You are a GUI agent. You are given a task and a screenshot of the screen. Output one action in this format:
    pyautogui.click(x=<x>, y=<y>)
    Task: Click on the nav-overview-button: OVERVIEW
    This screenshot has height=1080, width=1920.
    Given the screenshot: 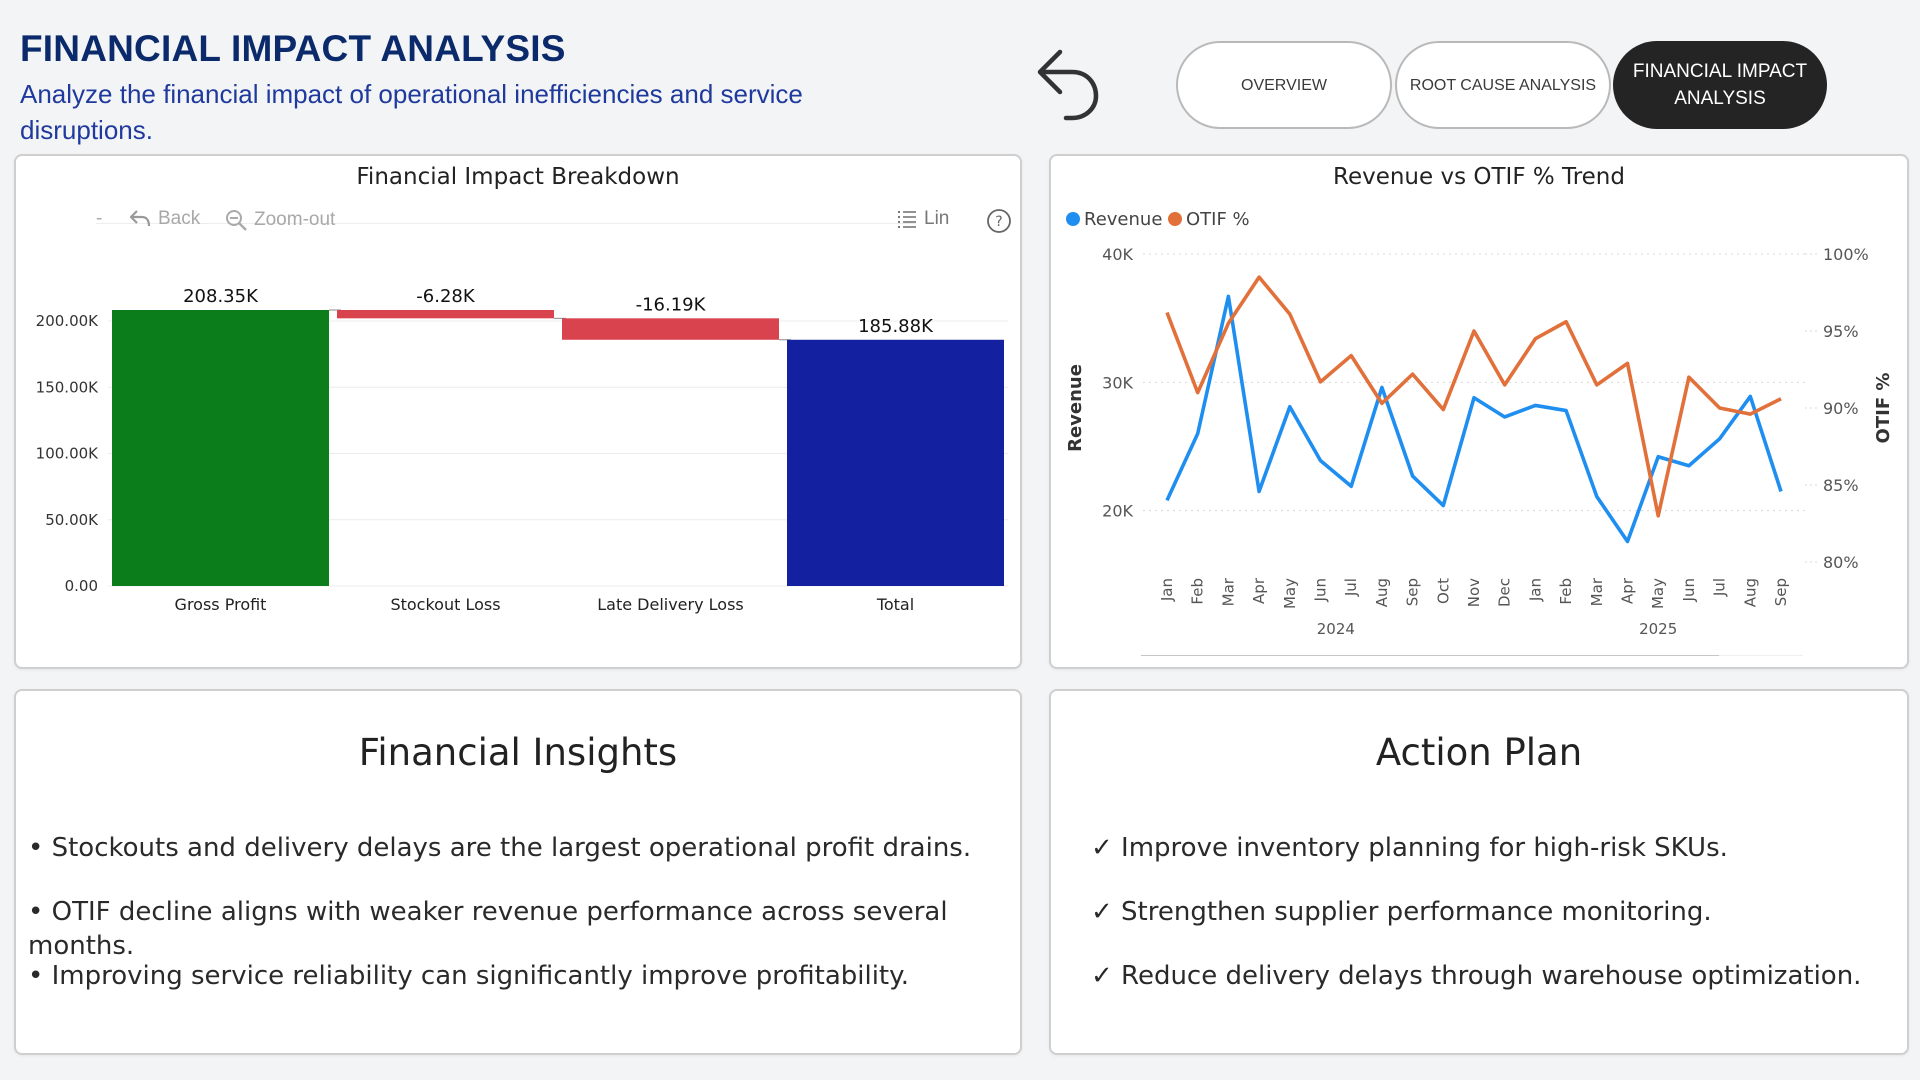 What is the action you would take?
    pyautogui.click(x=1284, y=85)
    